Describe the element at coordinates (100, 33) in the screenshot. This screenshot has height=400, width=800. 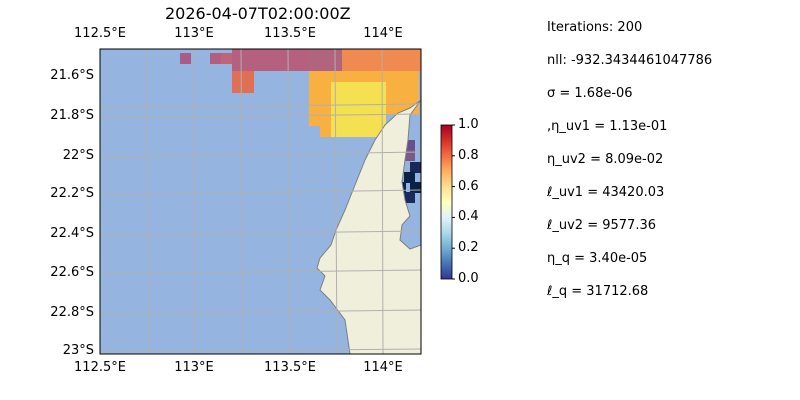
I see `lon-tick-top: 112.5°E` at that location.